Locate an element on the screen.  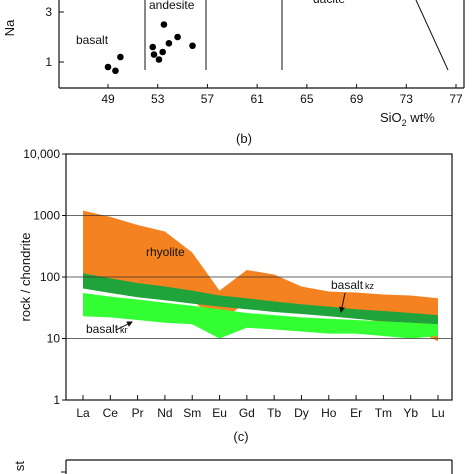
panel-label-b: (b) is located at coordinates (244, 138).